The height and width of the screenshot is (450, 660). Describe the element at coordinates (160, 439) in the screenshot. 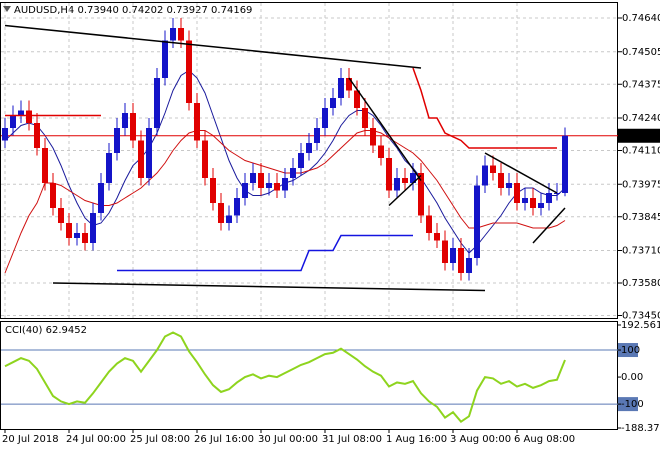

I see `x-tick-label: 25 Jul 08:00` at that location.